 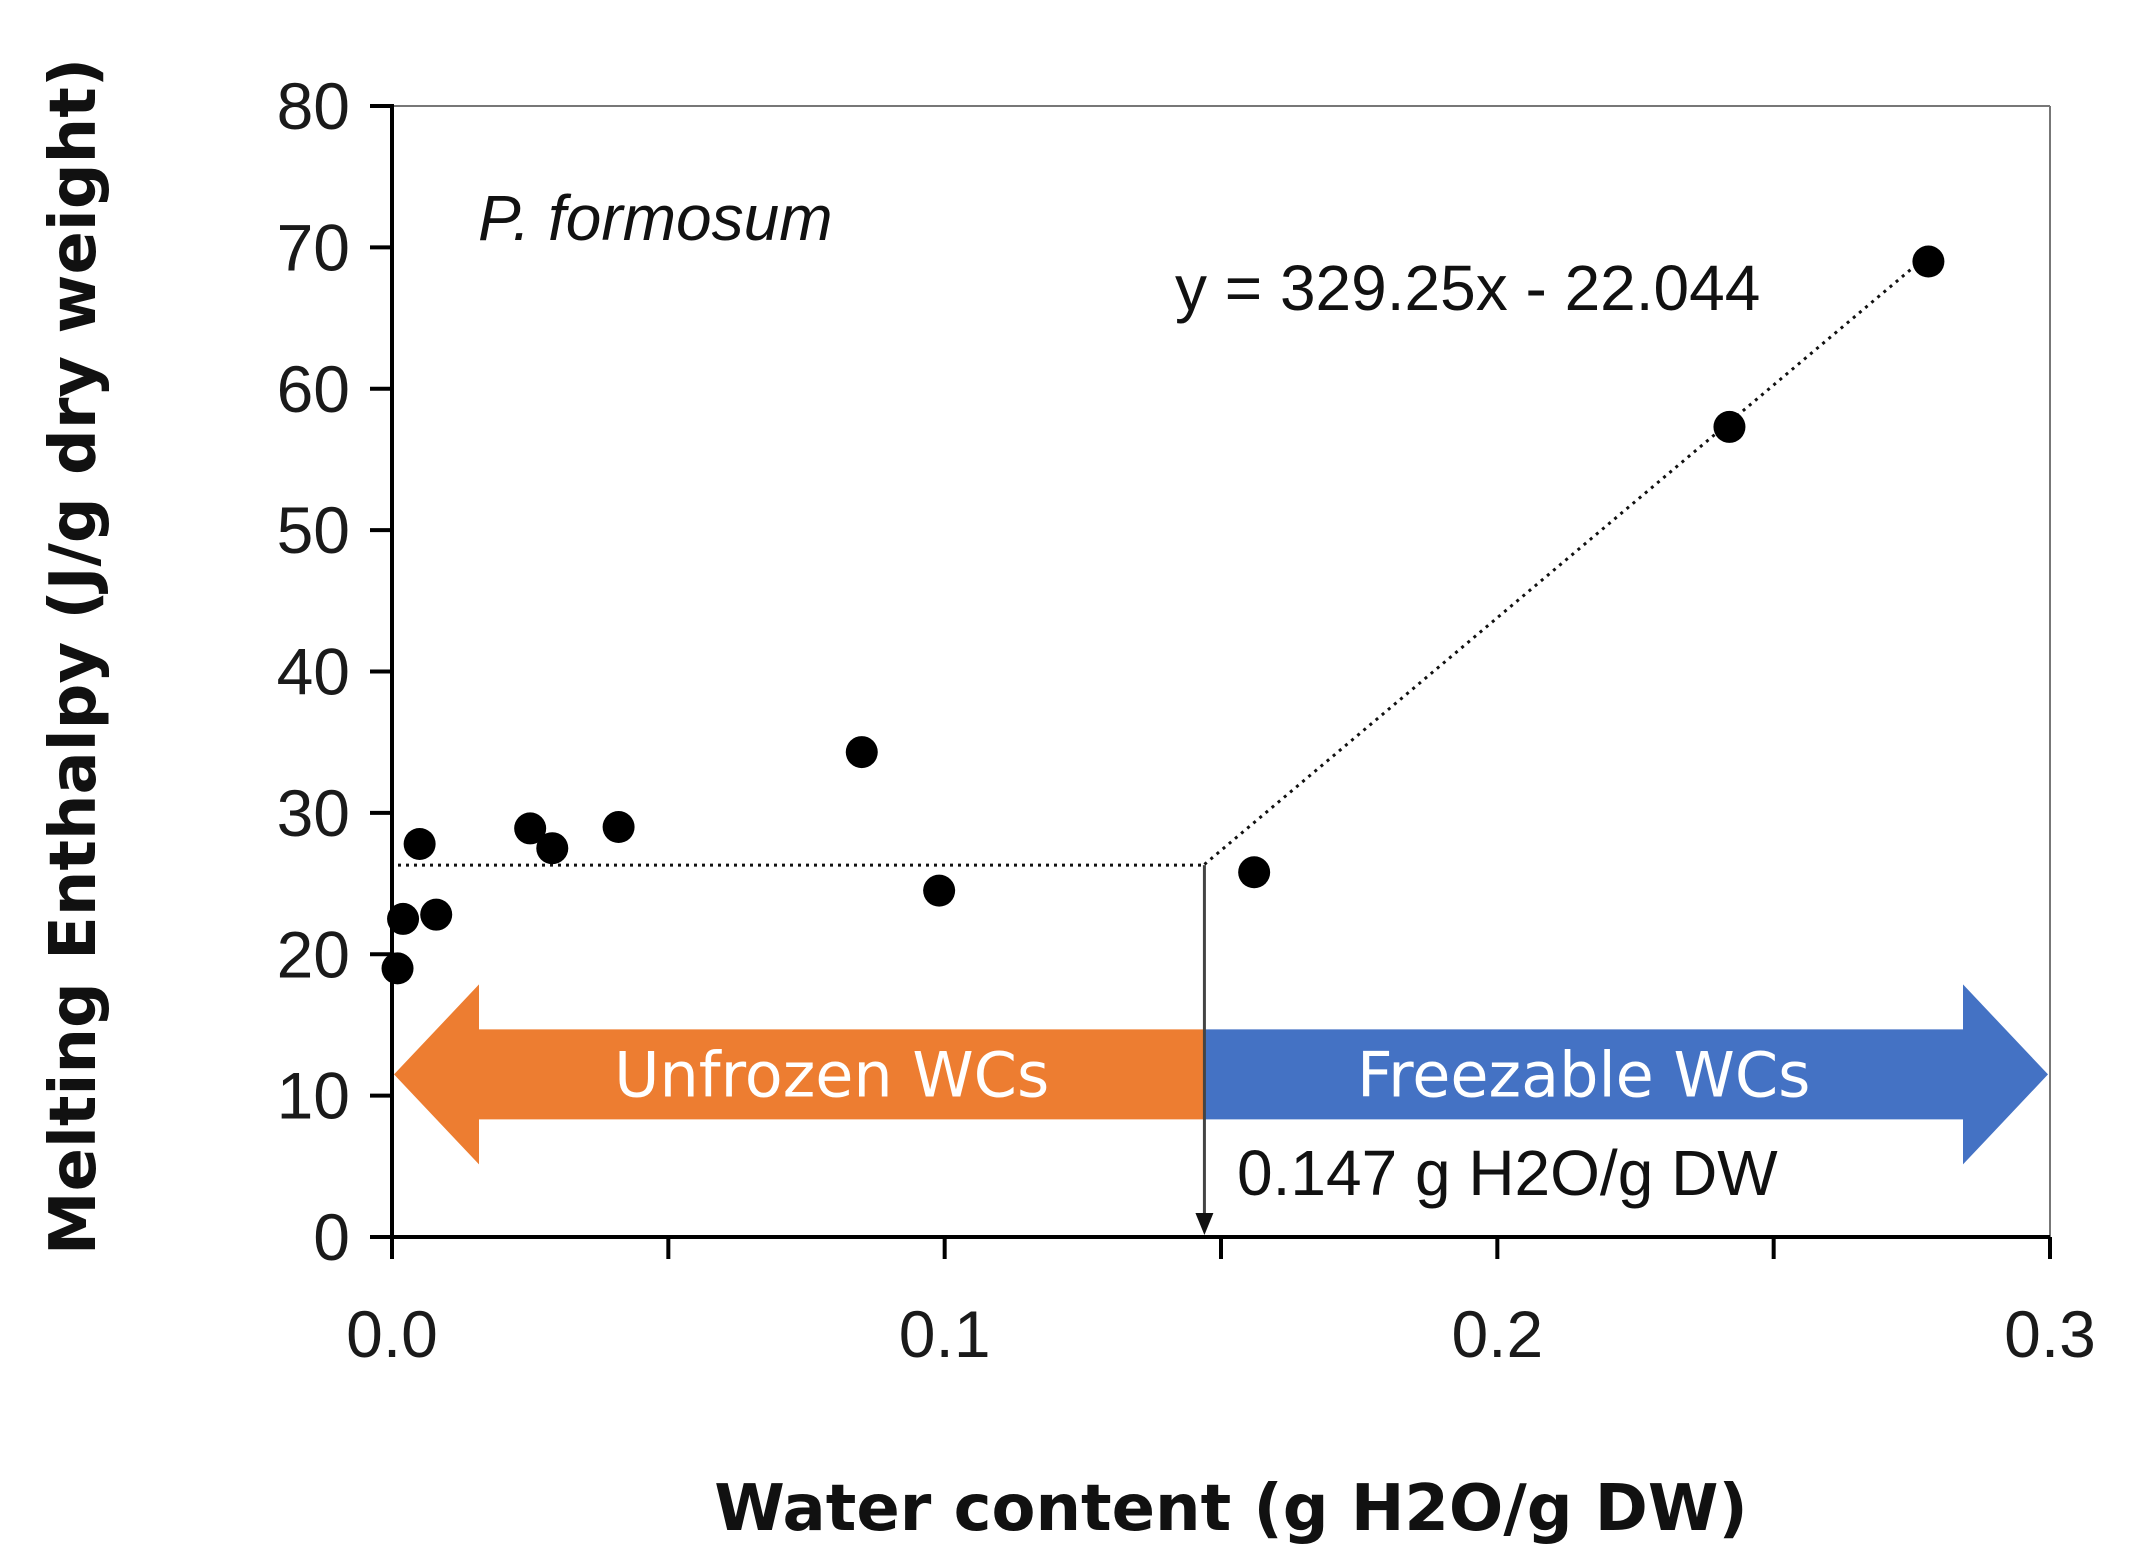 What do you see at coordinates (831, 1074) in the screenshot?
I see `unfrozen-label: Unfrozen WCs` at bounding box center [831, 1074].